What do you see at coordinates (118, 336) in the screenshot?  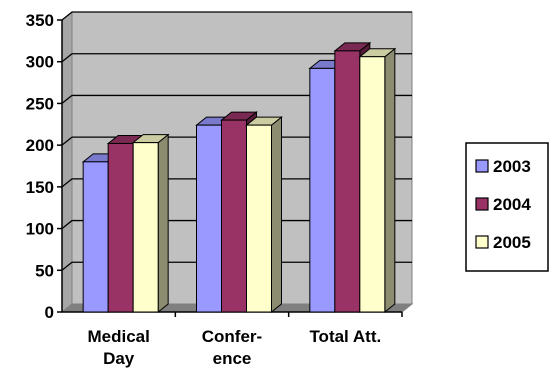 I see `x-category-label: Medical` at bounding box center [118, 336].